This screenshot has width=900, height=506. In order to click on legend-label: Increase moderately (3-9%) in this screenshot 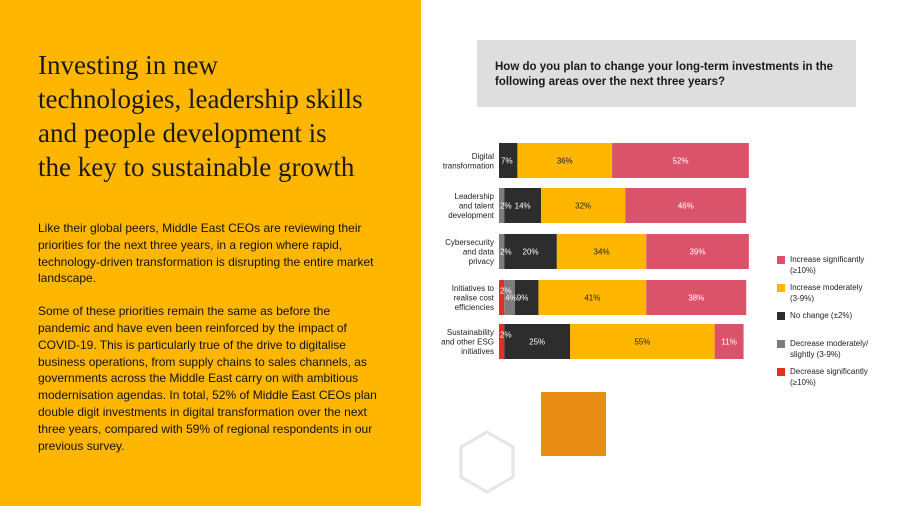, I will do `click(826, 293)`.